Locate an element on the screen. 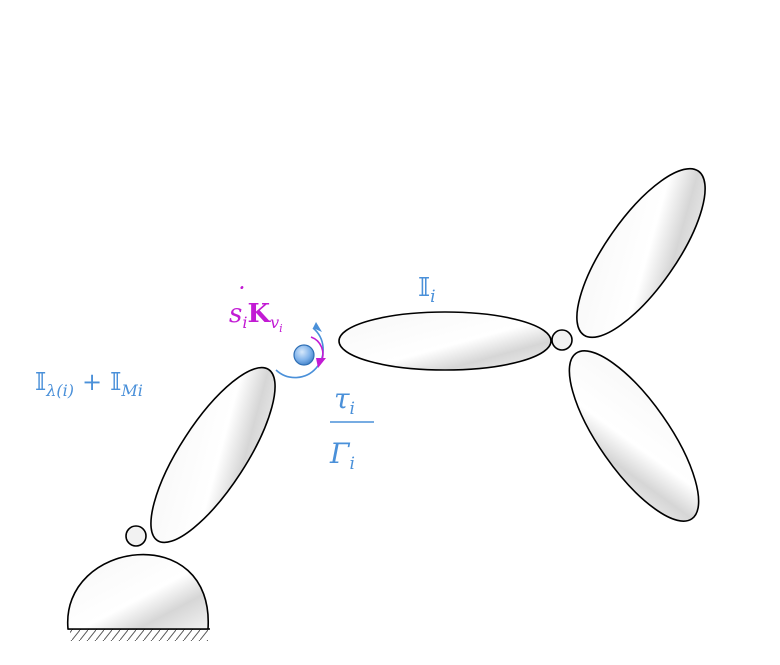 The image size is (780, 665). link-inertia-label: 𝕀i is located at coordinates (427, 290).